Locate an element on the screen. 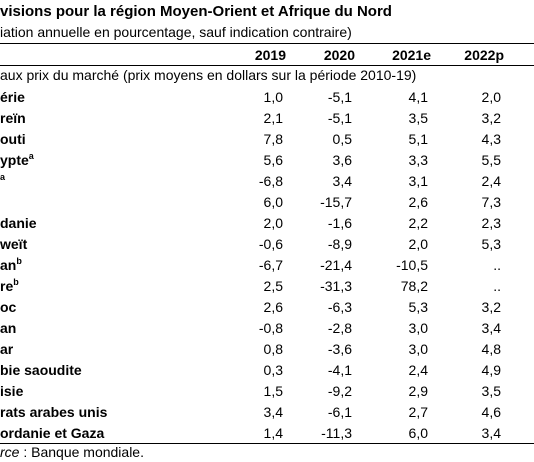 The width and height of the screenshot is (534, 462). cell: 5,3 is located at coordinates (418, 307).